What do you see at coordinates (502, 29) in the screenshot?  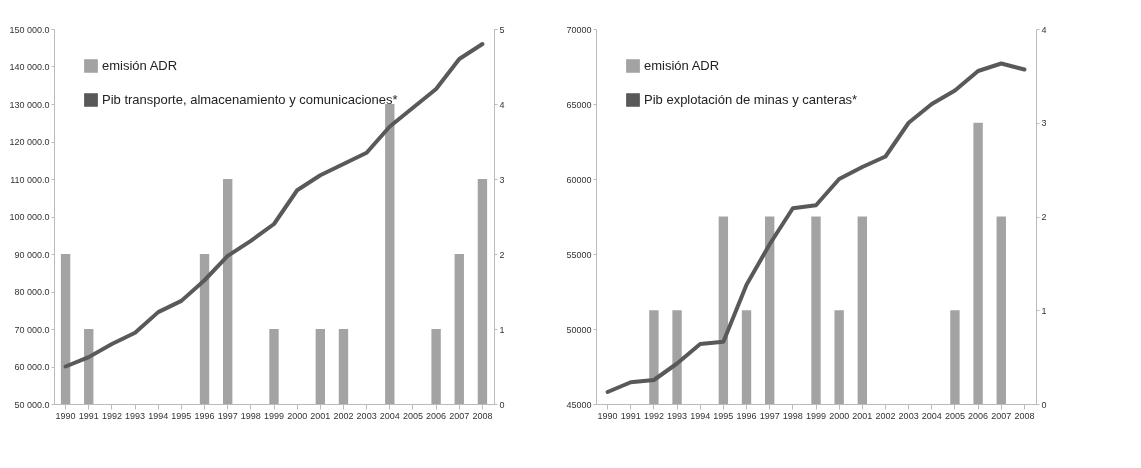 I see `y2-tick-label: 5` at bounding box center [502, 29].